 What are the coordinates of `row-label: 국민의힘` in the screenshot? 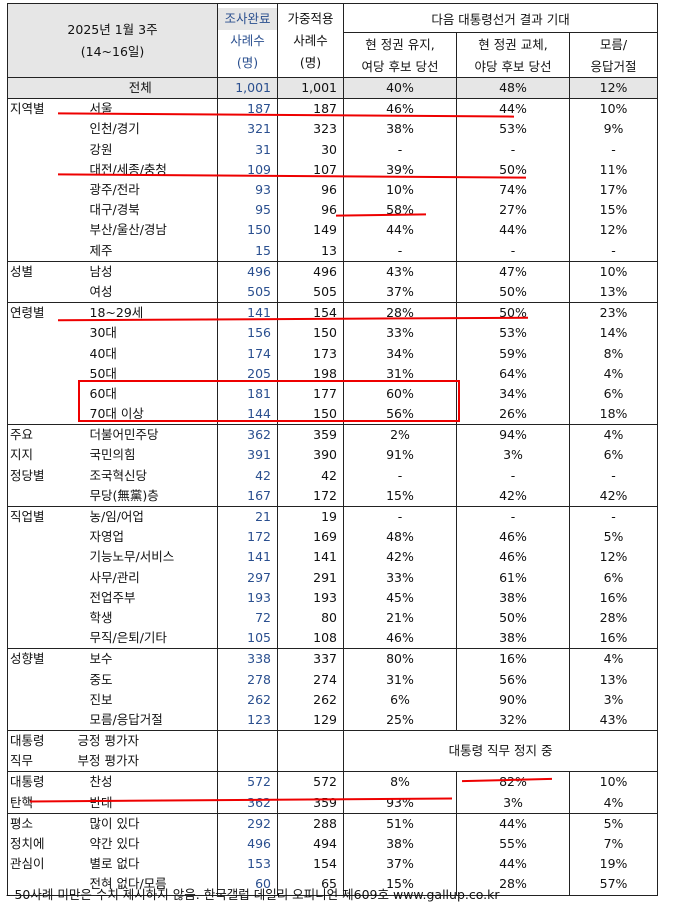 It's located at (141, 455).